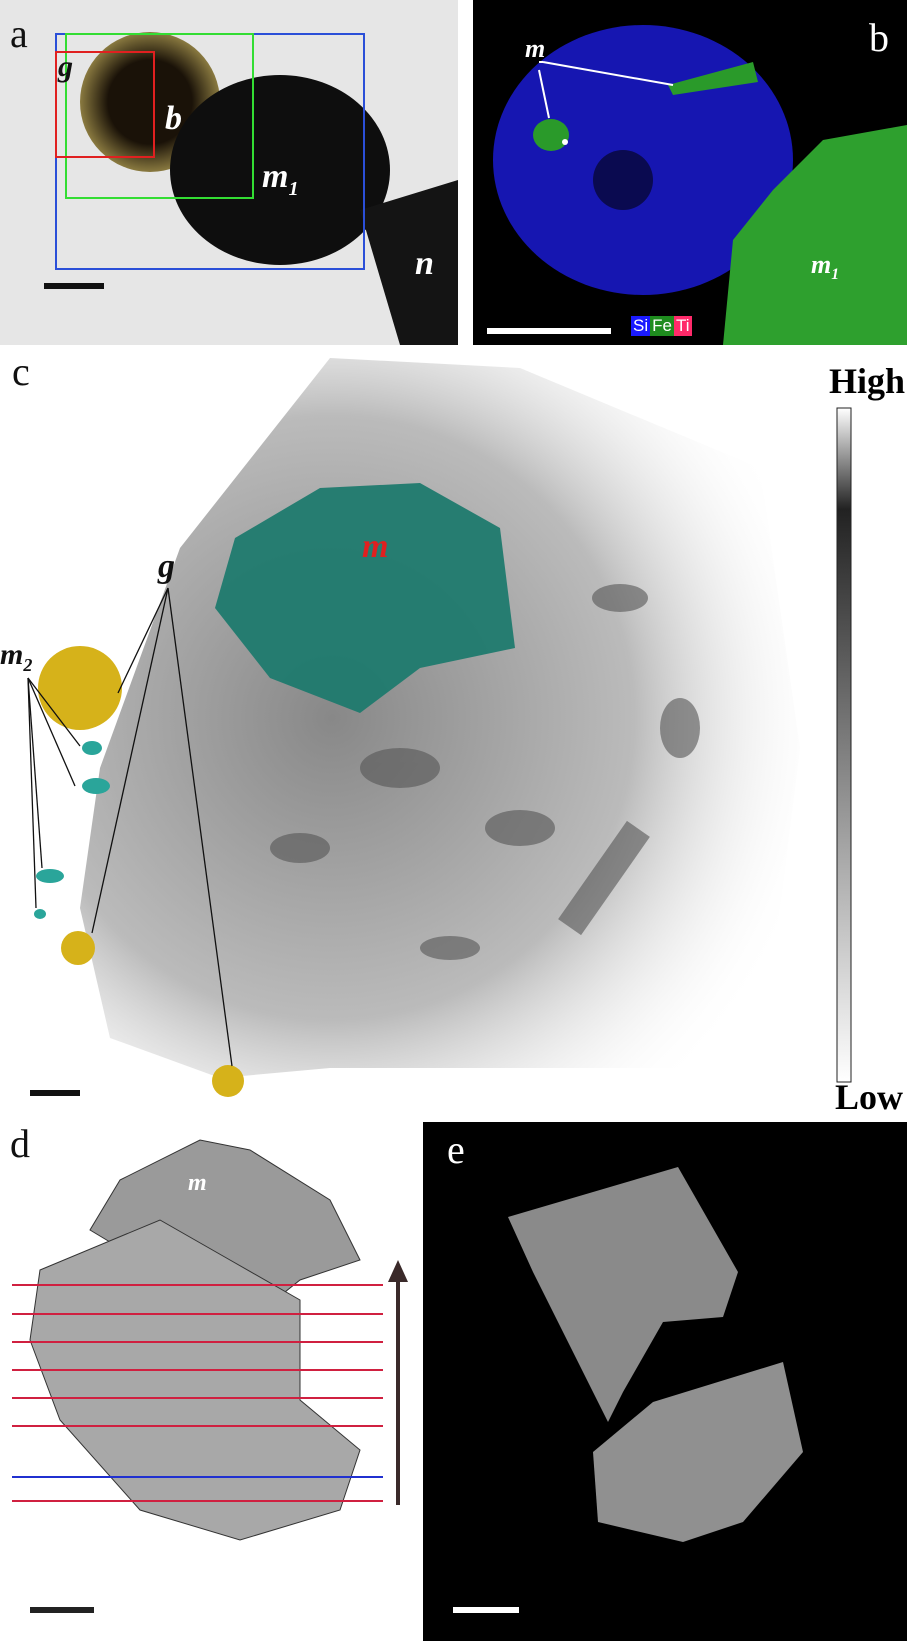 The image size is (907, 1641). I want to click on mineral-m, so click(365, 598).